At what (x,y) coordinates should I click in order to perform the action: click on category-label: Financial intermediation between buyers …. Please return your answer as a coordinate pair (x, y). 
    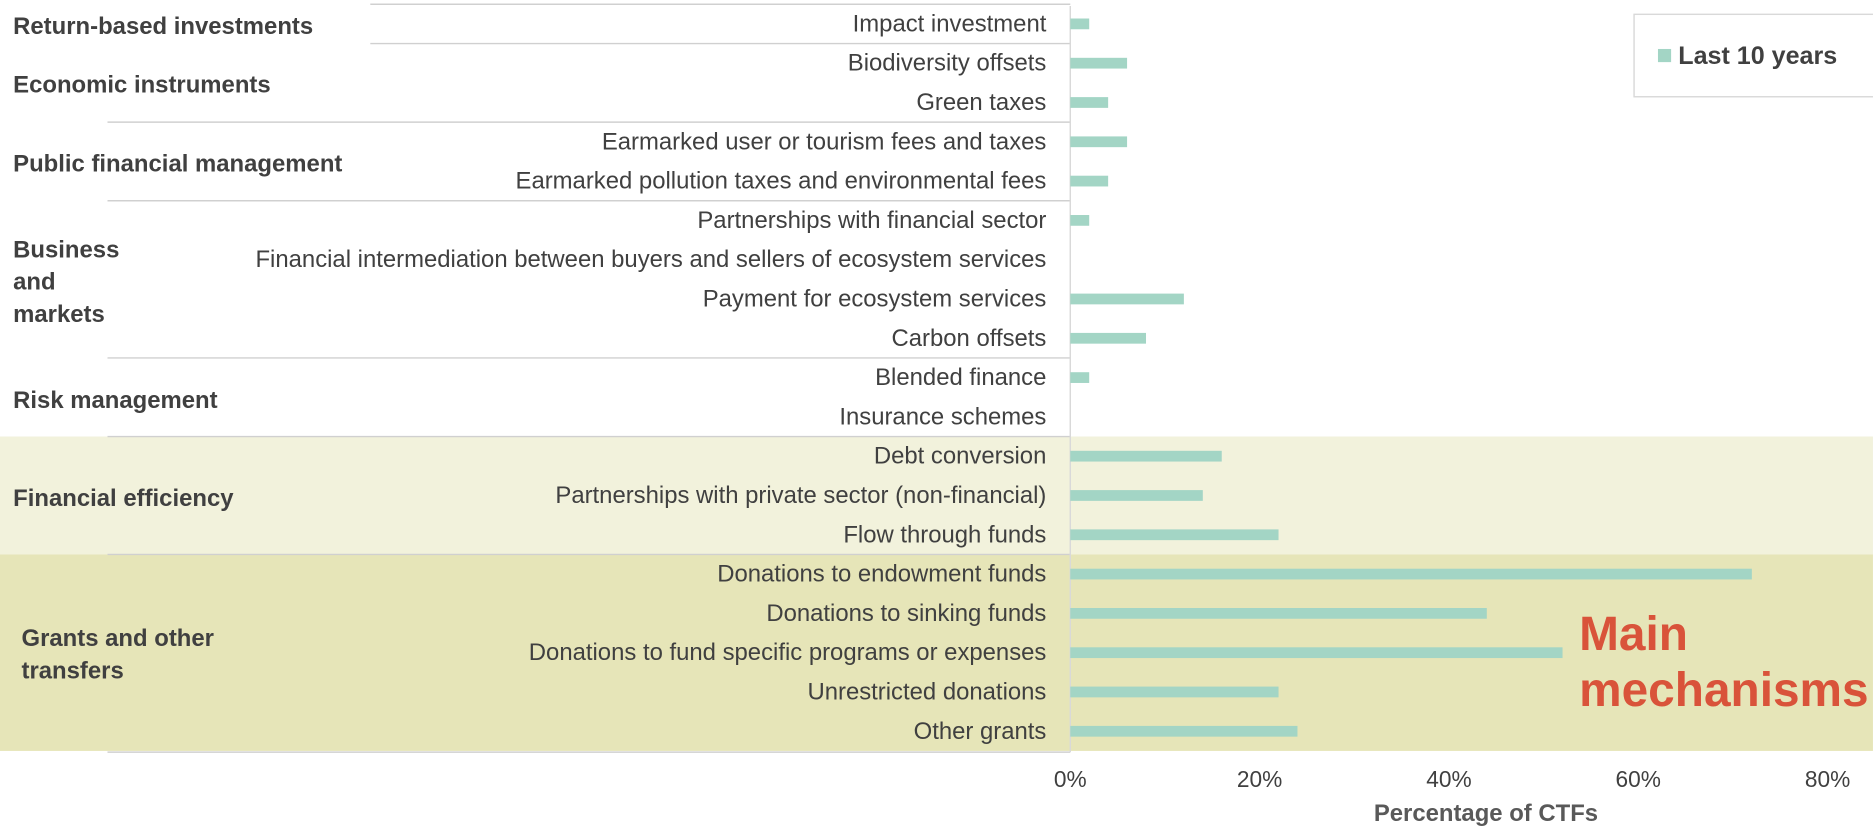
    Looking at the image, I should click on (650, 259).